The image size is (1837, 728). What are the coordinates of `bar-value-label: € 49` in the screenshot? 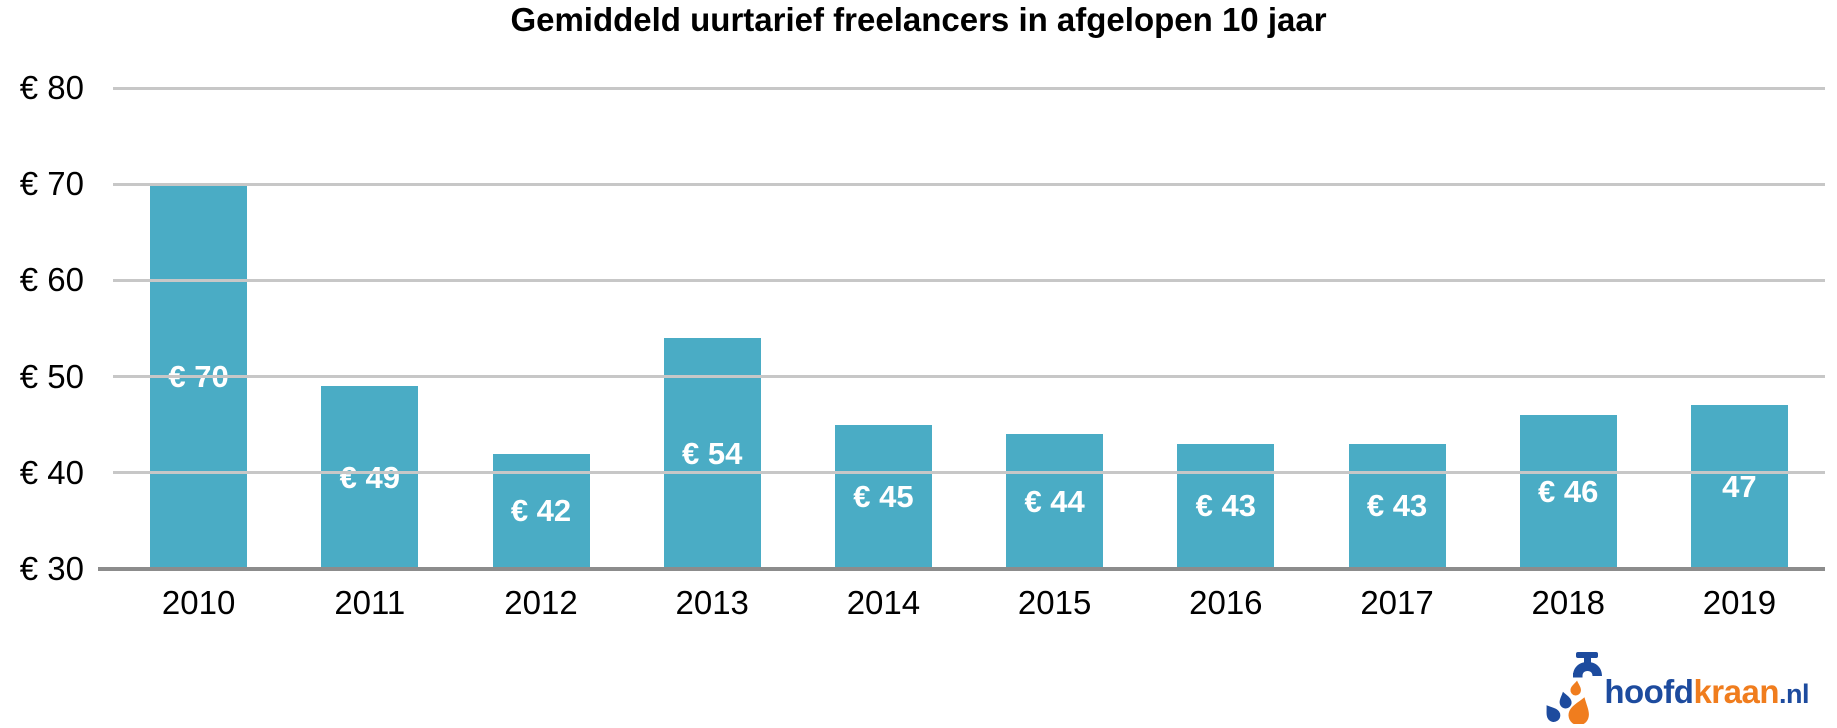 It's located at (369, 477).